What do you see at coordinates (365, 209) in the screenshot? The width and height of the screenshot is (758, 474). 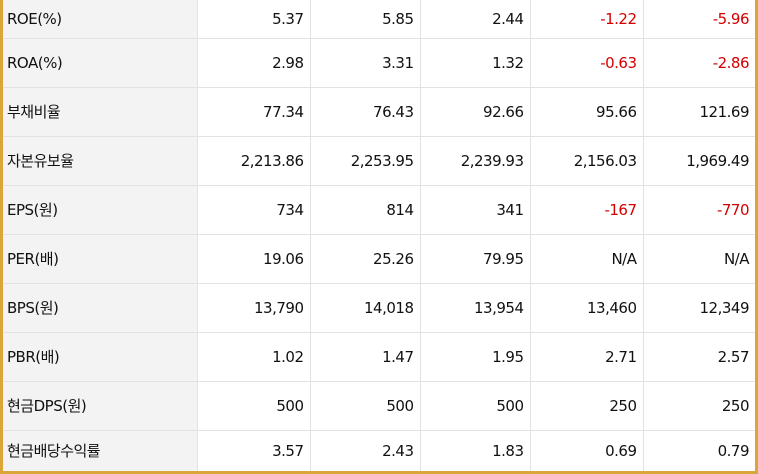 I see `cell-value: 814` at bounding box center [365, 209].